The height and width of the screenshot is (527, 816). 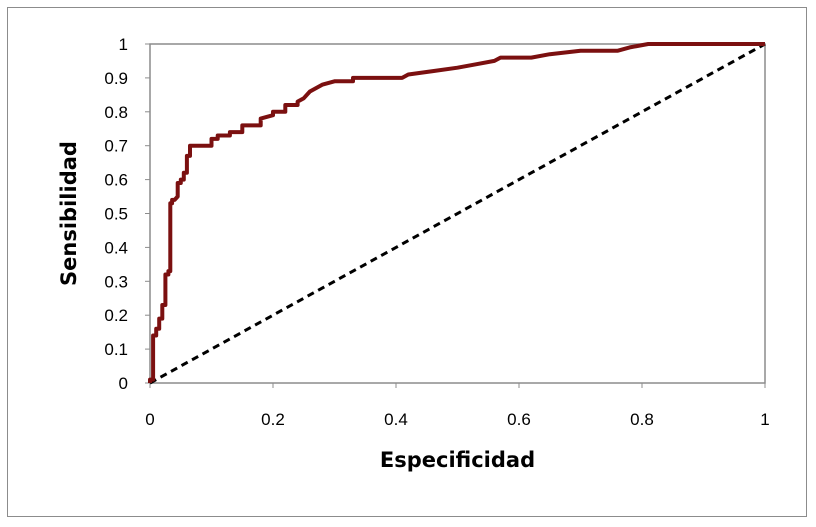 I want to click on y-tick-label: 0.6, so click(x=116, y=180).